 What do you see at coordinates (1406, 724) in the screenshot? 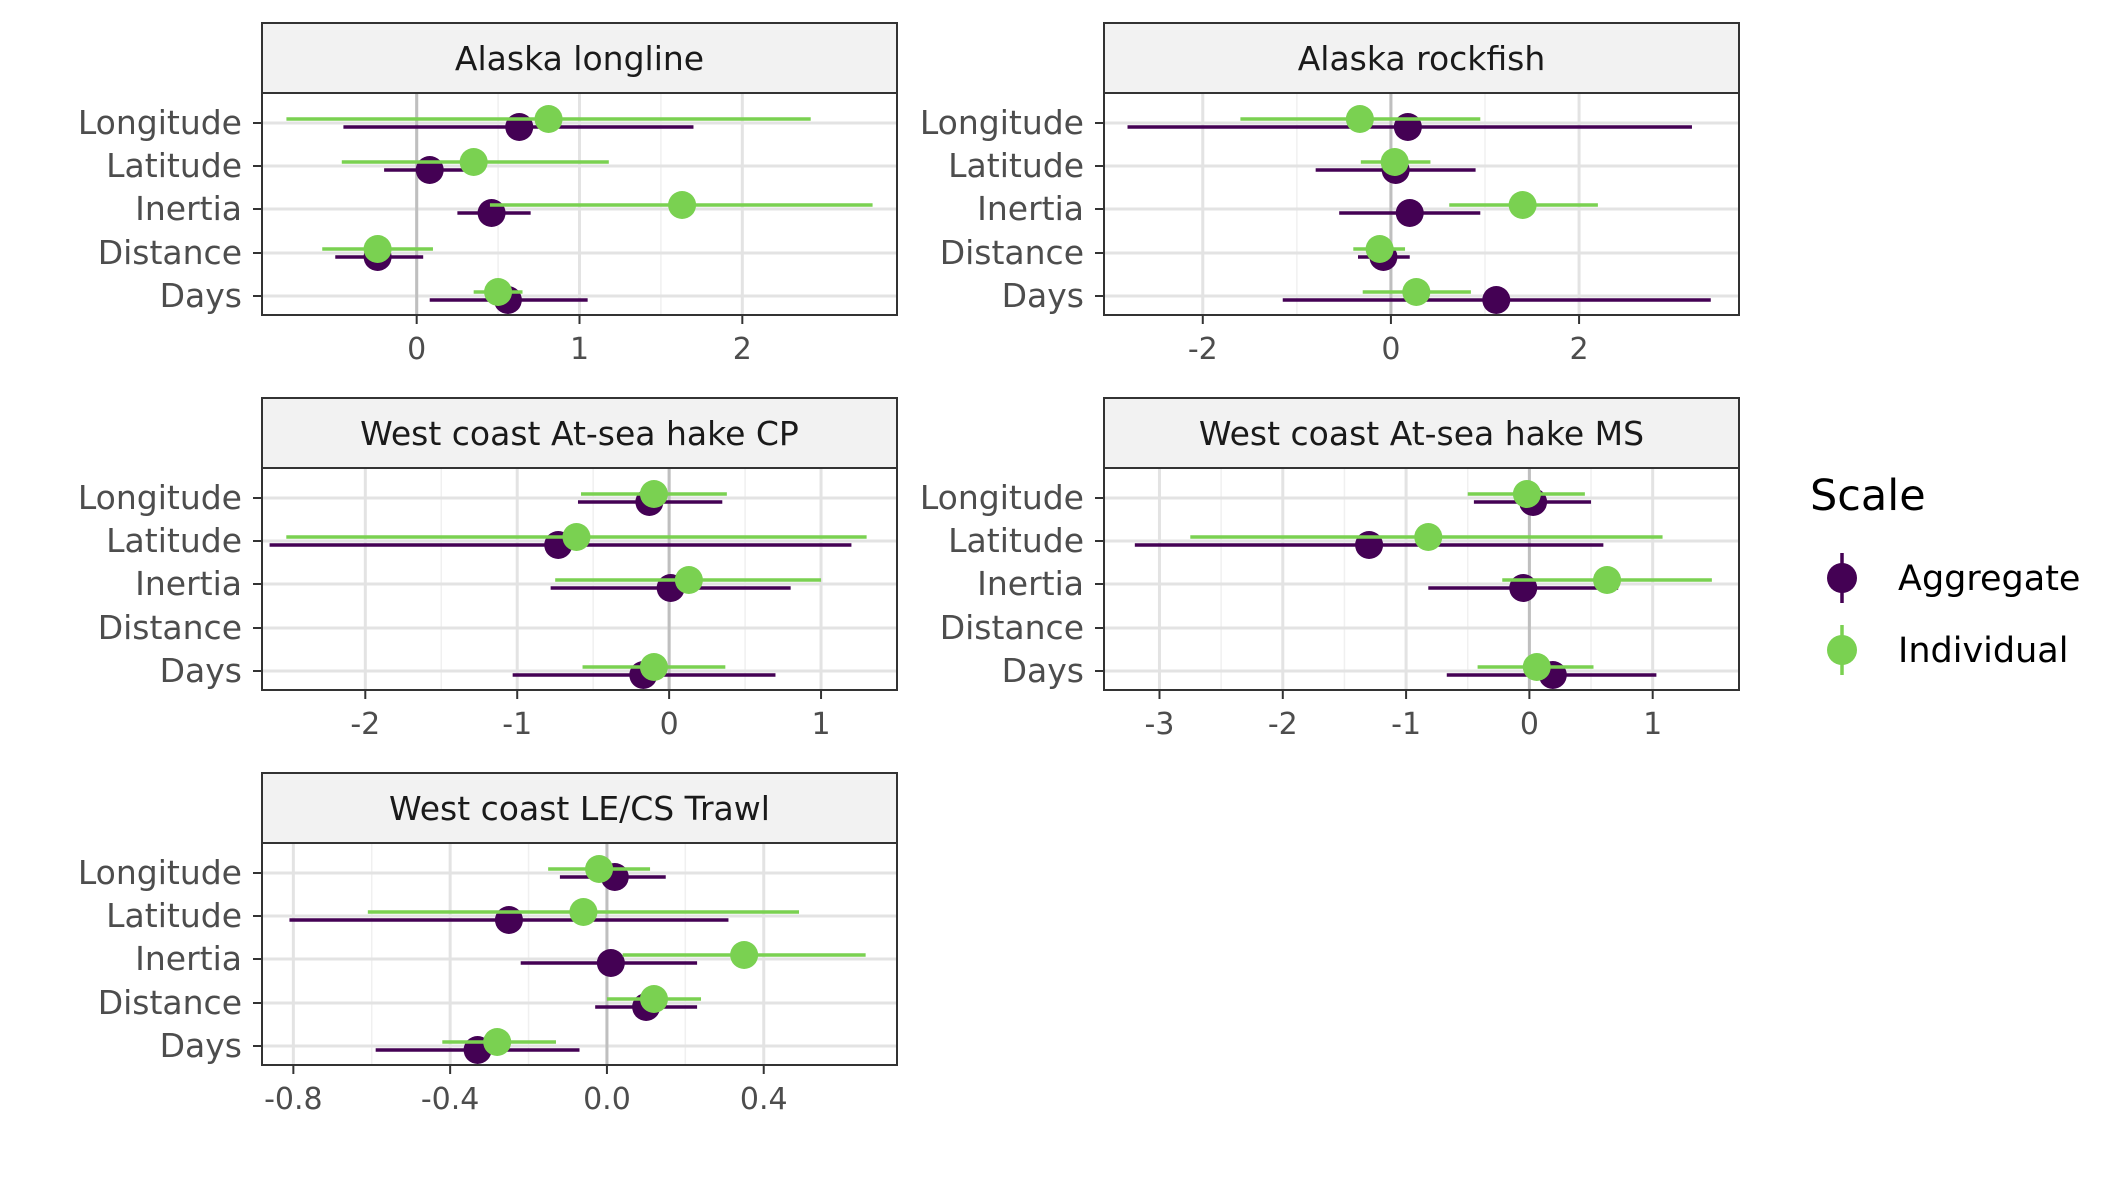
I see `x-tick-label-west-coast-at-sea-hake-ms: -1` at bounding box center [1406, 724].